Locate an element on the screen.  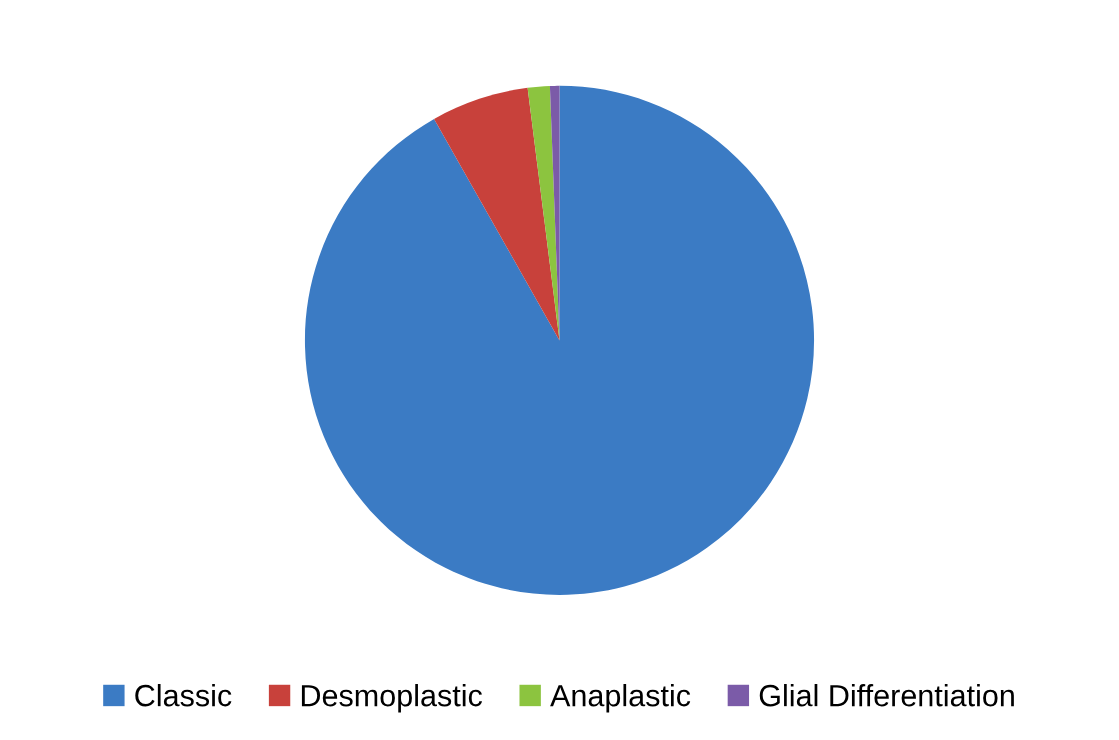
legend-label: Glial Differentiation is located at coordinates (886, 695).